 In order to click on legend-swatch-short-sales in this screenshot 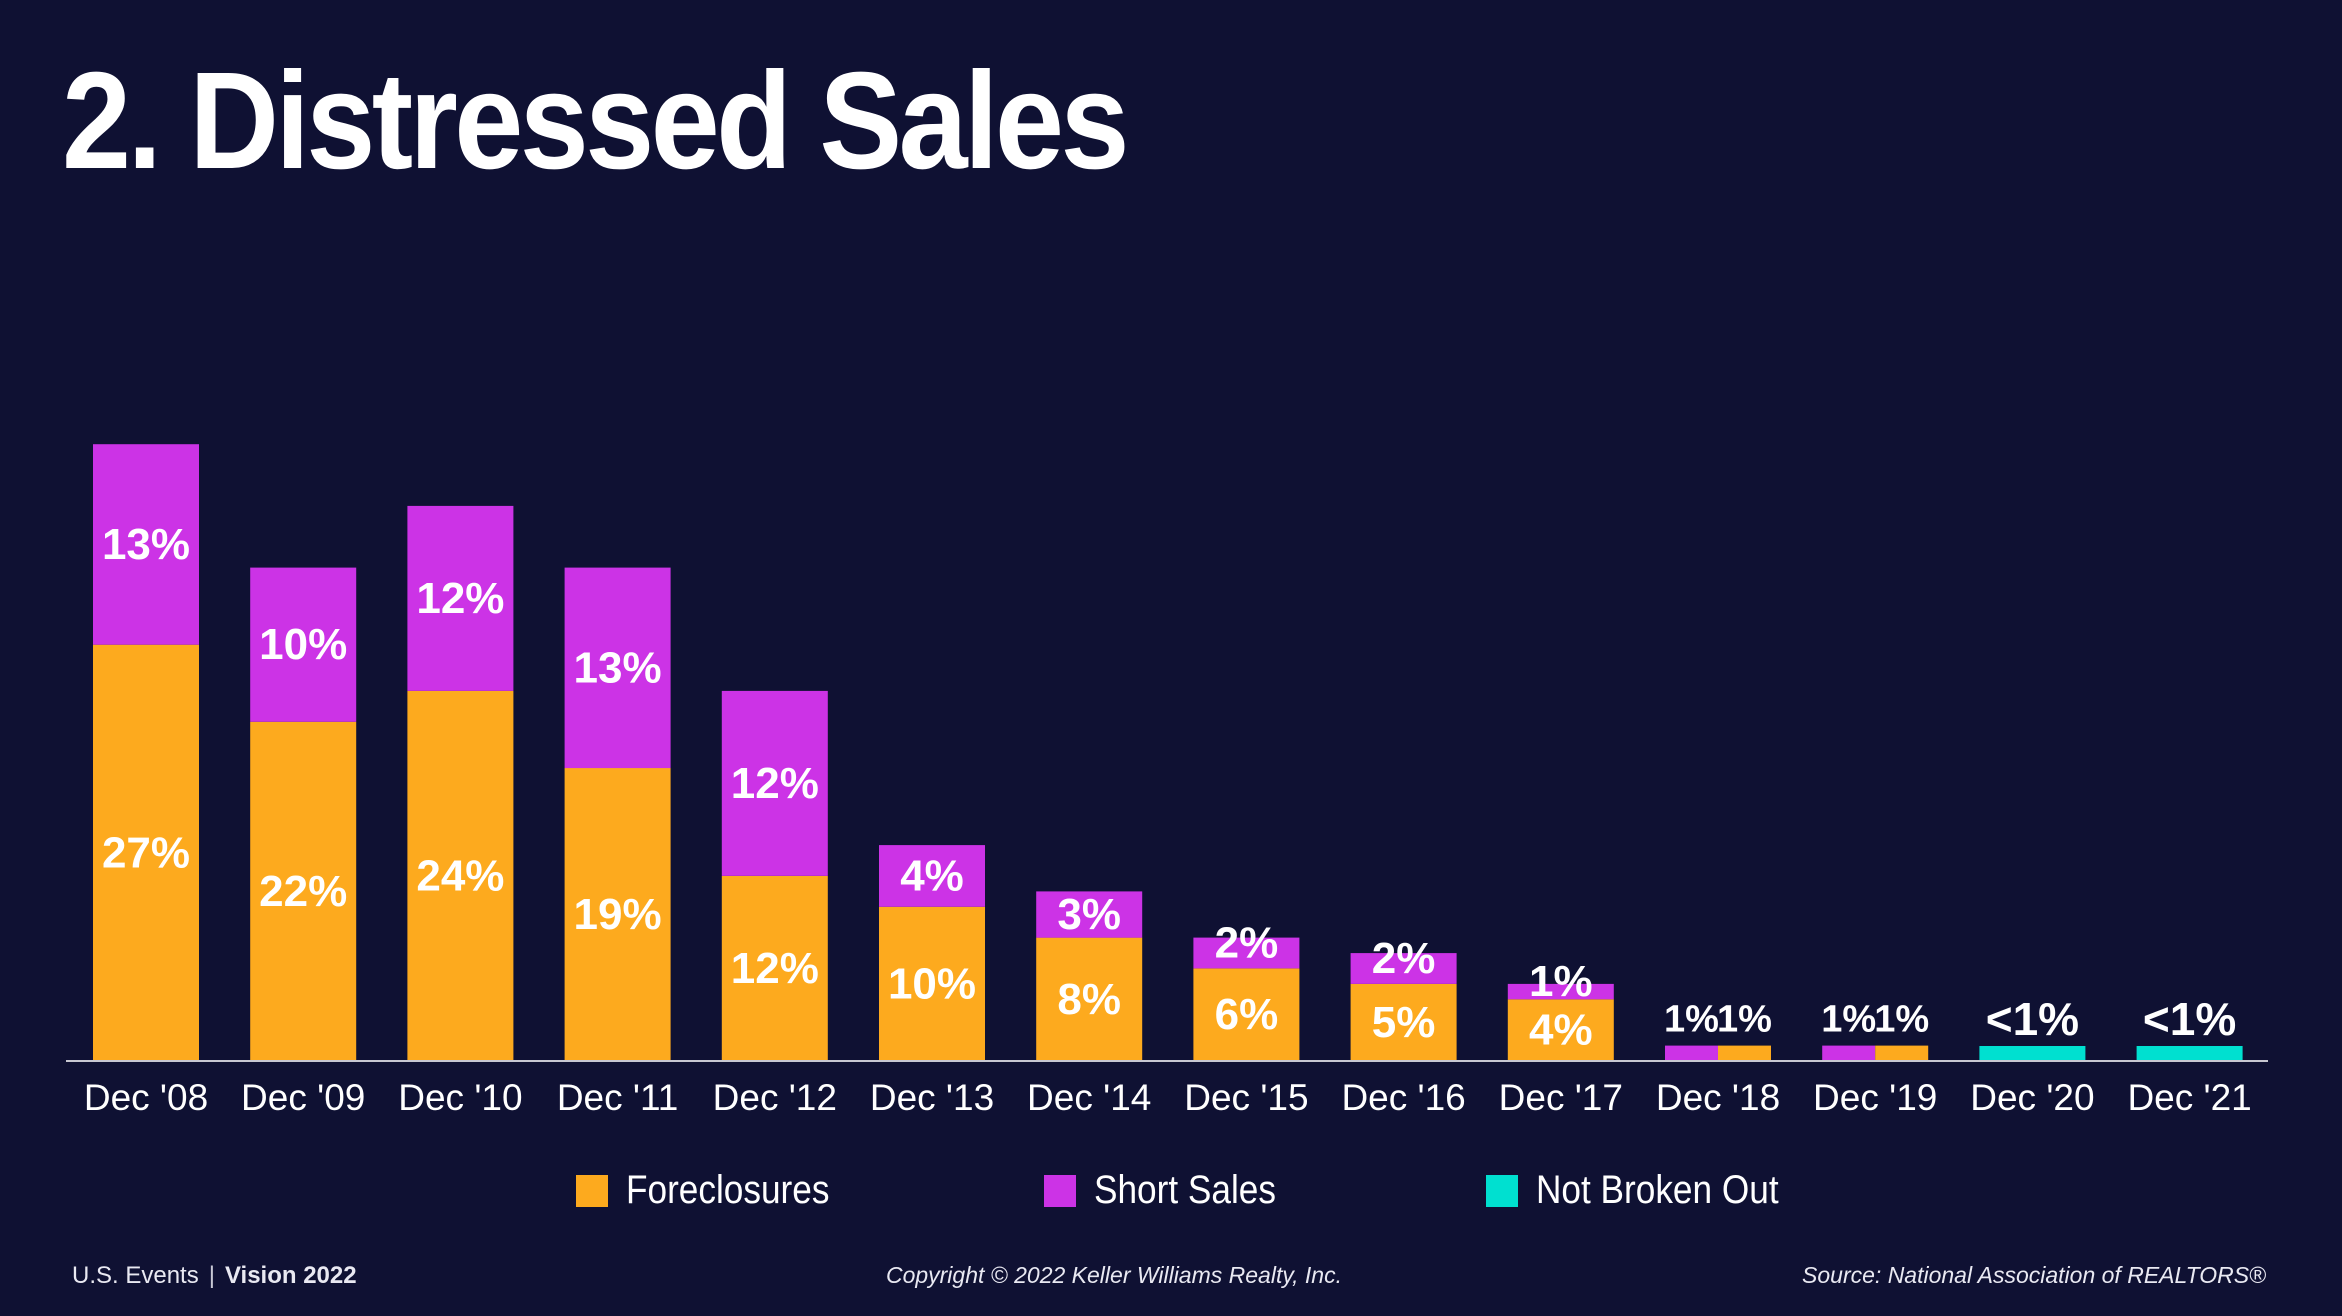, I will do `click(1060, 1190)`.